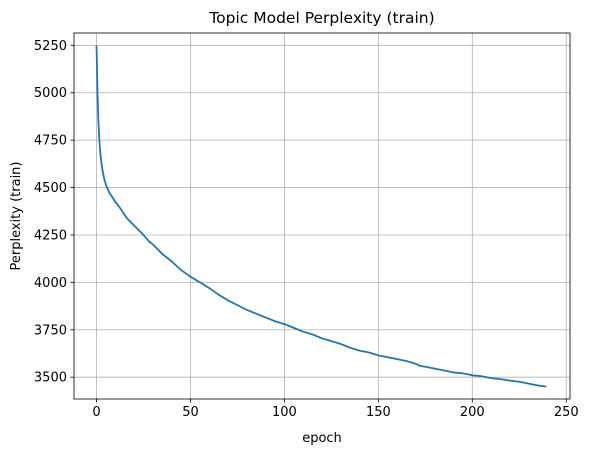  I want to click on y-tick-label: 4500, so click(50, 188).